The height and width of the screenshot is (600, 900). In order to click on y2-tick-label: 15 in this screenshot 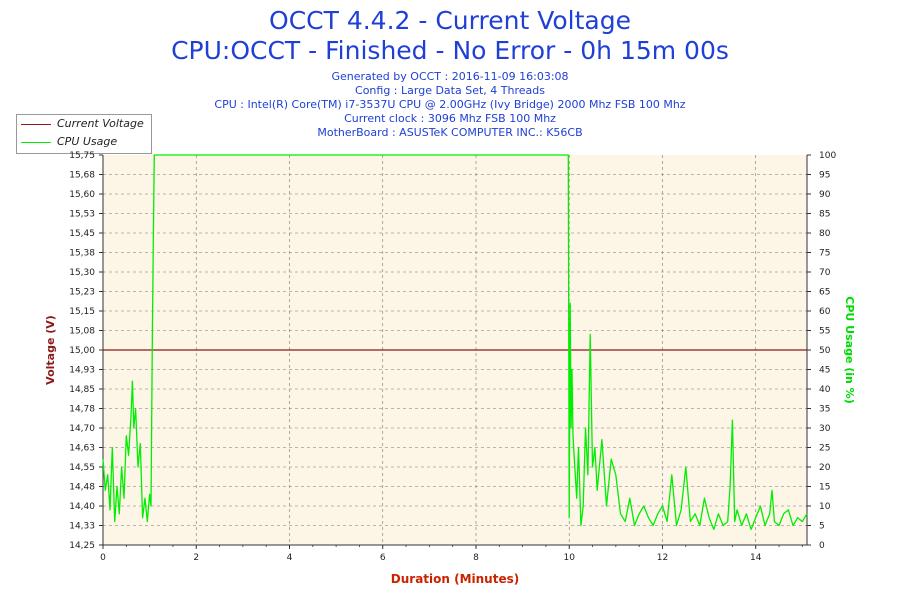, I will do `click(824, 488)`.